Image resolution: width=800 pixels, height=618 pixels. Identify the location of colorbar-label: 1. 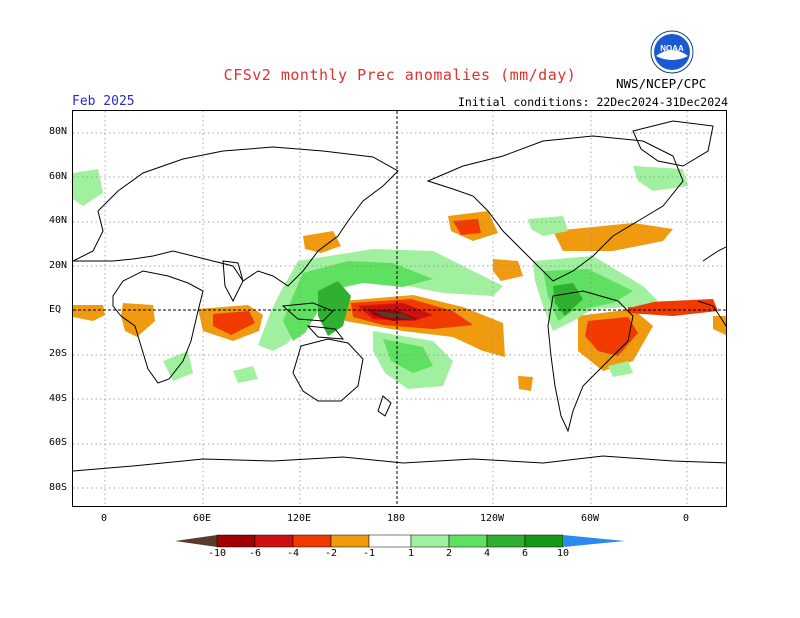
(411, 553).